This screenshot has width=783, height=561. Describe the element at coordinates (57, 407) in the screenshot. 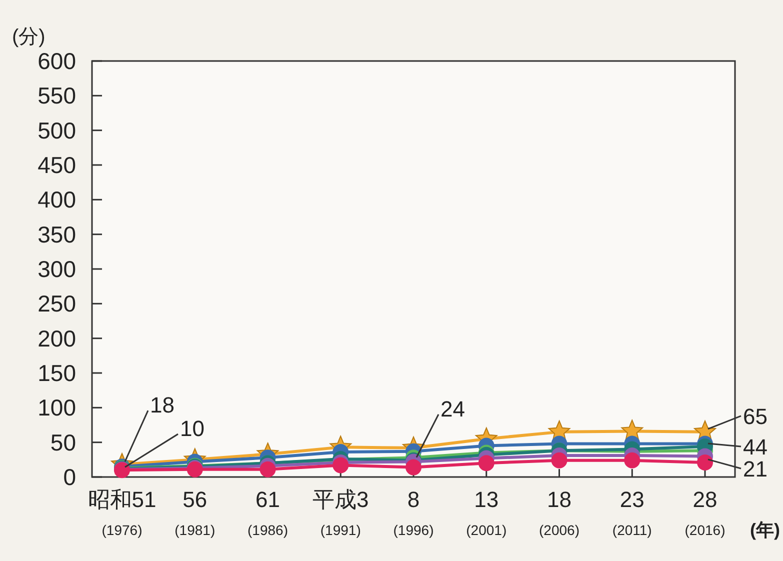

I see `y-tick-label: 100` at that location.